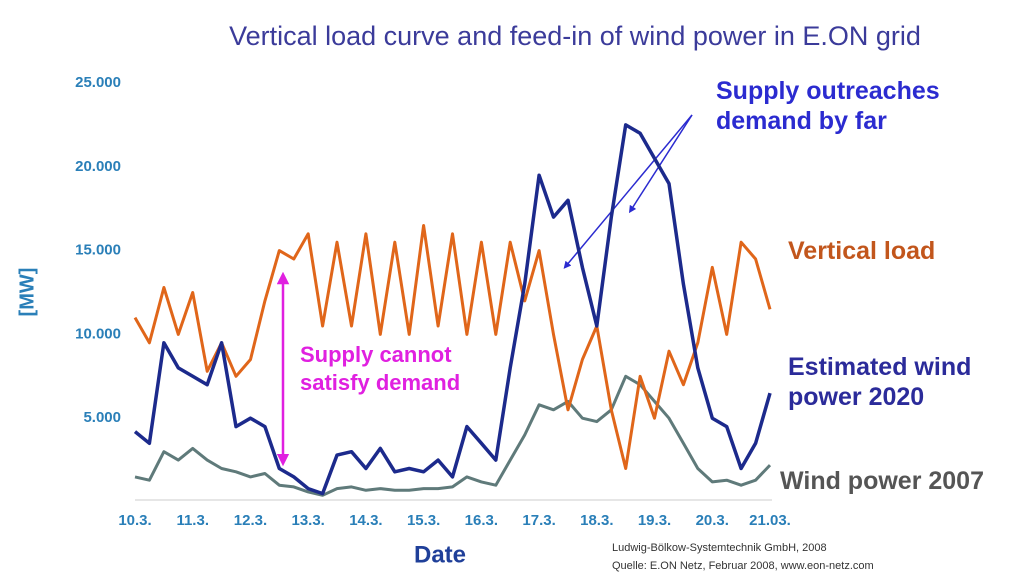 This screenshot has height=579, width=1026. What do you see at coordinates (307, 520) in the screenshot?
I see `x-tick-label: 13.3.` at bounding box center [307, 520].